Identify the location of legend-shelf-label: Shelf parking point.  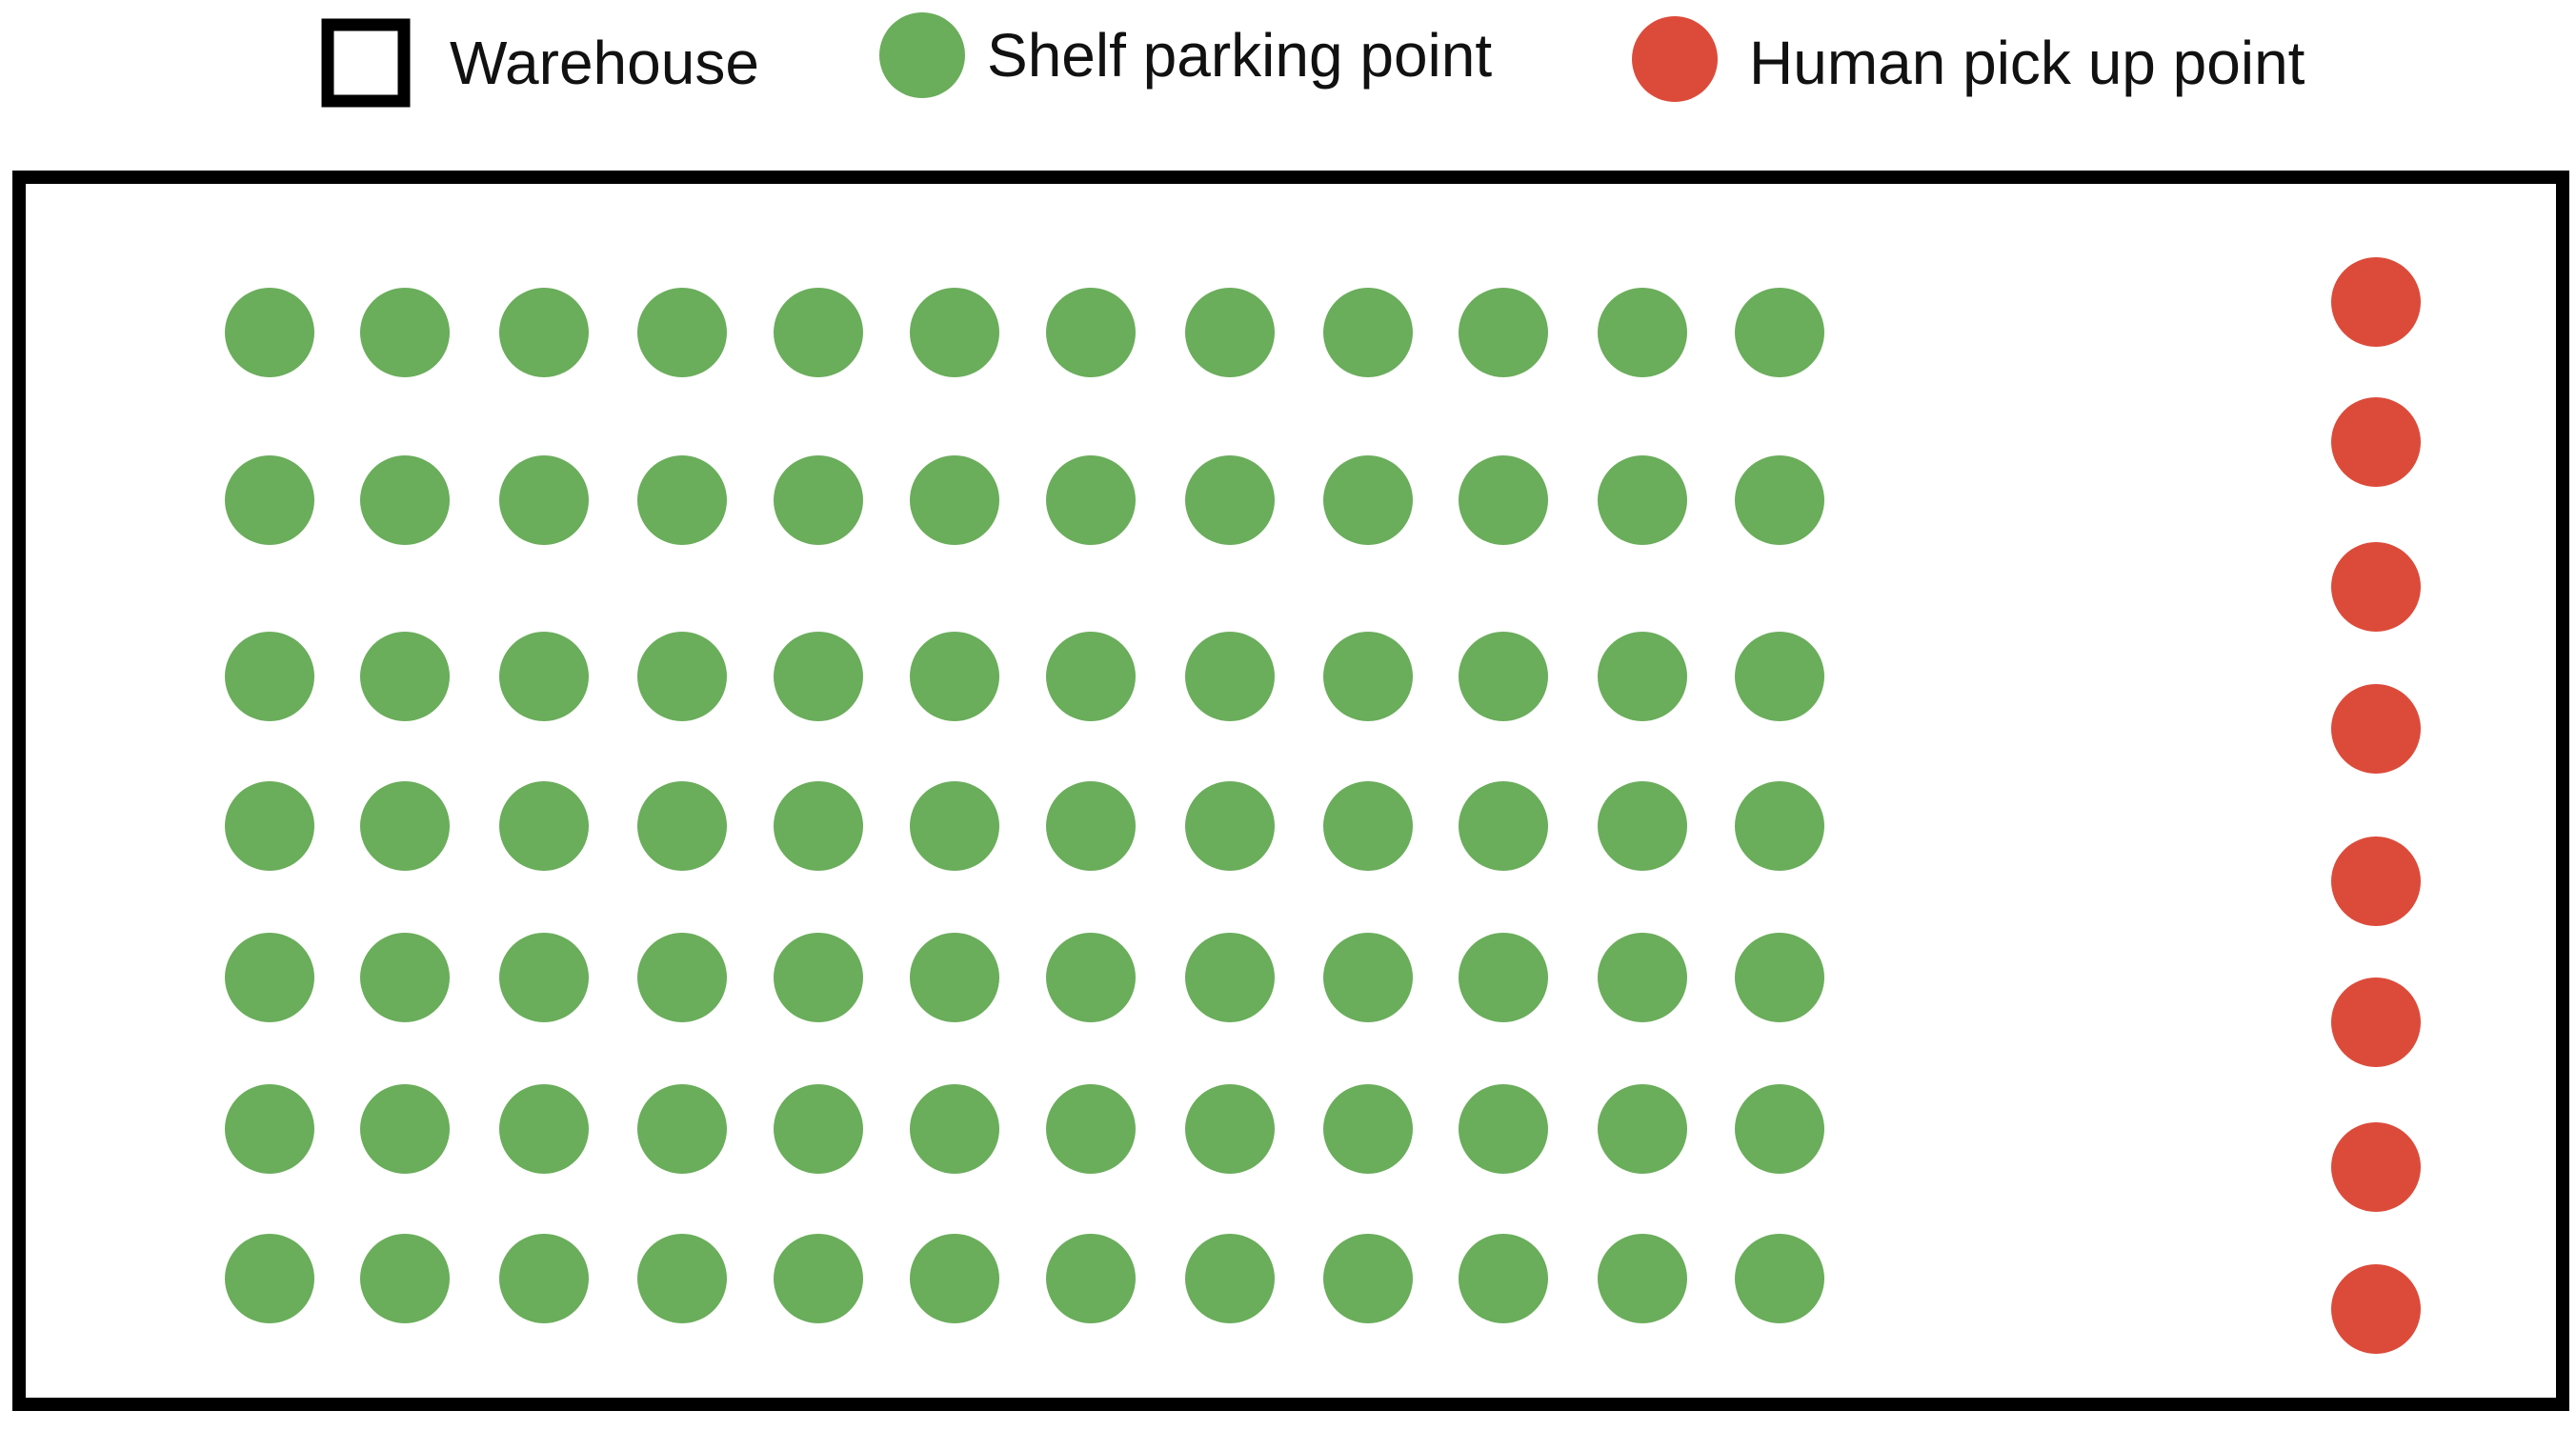
(1240, 55).